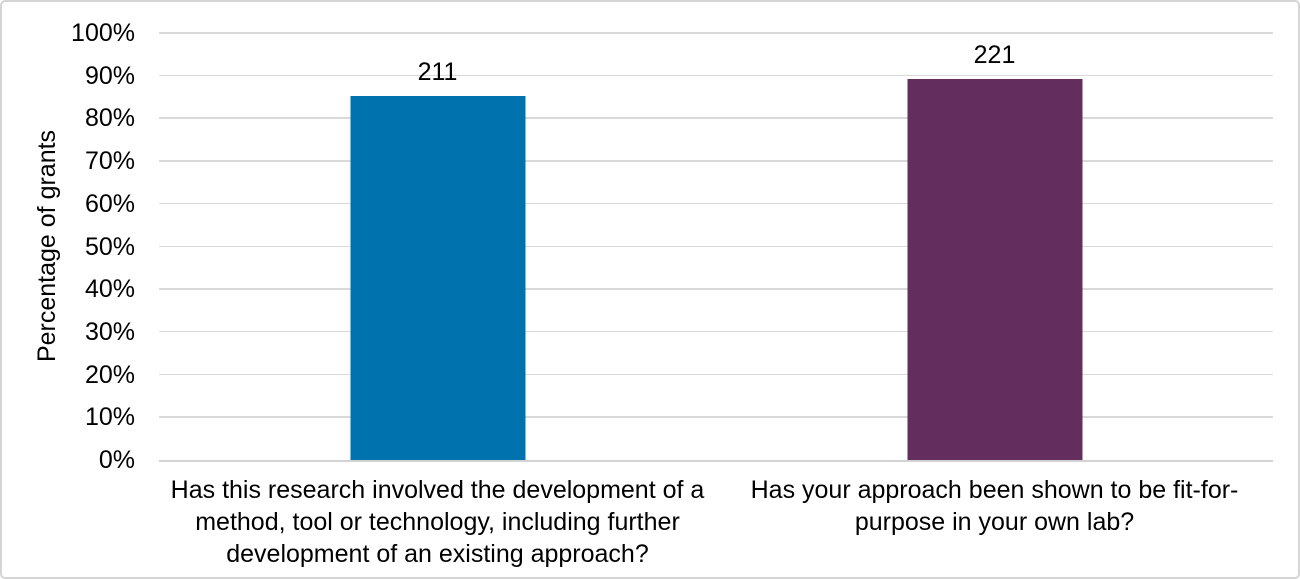 Image resolution: width=1300 pixels, height=579 pixels. What do you see at coordinates (109, 118) in the screenshot?
I see `y-tick-label-80%: 80%` at bounding box center [109, 118].